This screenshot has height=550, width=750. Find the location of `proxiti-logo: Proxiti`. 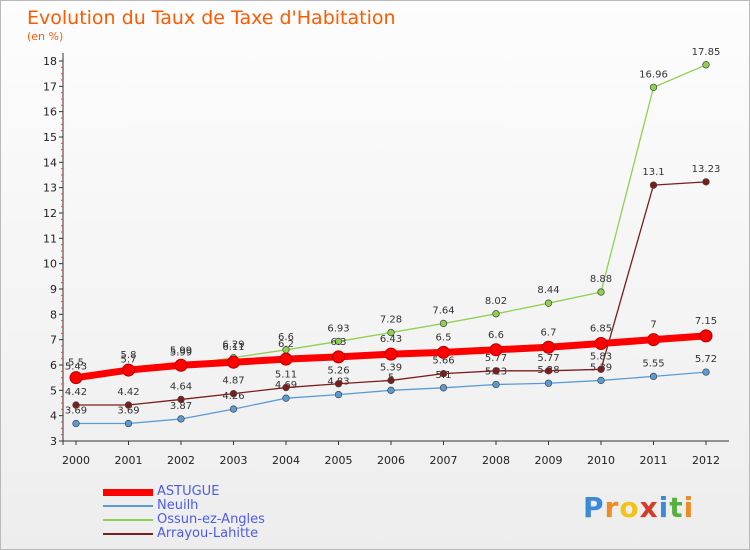

proxiti-logo: Proxiti is located at coordinates (638, 507).